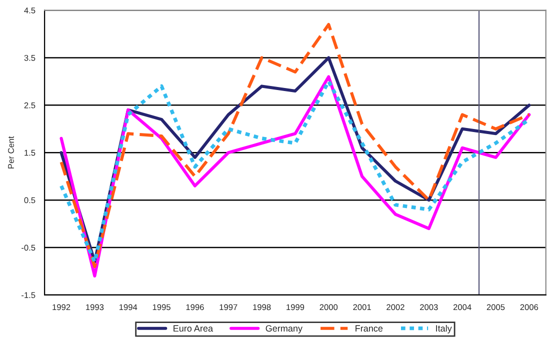  What do you see at coordinates (30, 200) in the screenshot?
I see `y-tick-label: 0.5` at bounding box center [30, 200].